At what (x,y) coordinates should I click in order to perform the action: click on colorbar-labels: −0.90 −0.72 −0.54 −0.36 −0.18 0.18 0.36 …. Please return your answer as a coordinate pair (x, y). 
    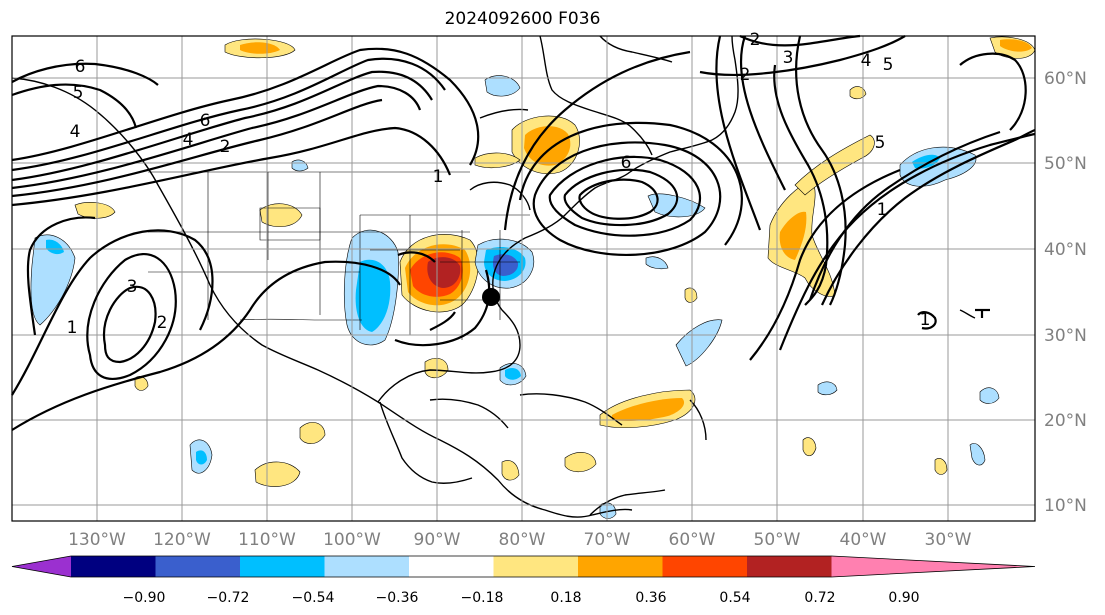
    Looking at the image, I should click on (521, 598).